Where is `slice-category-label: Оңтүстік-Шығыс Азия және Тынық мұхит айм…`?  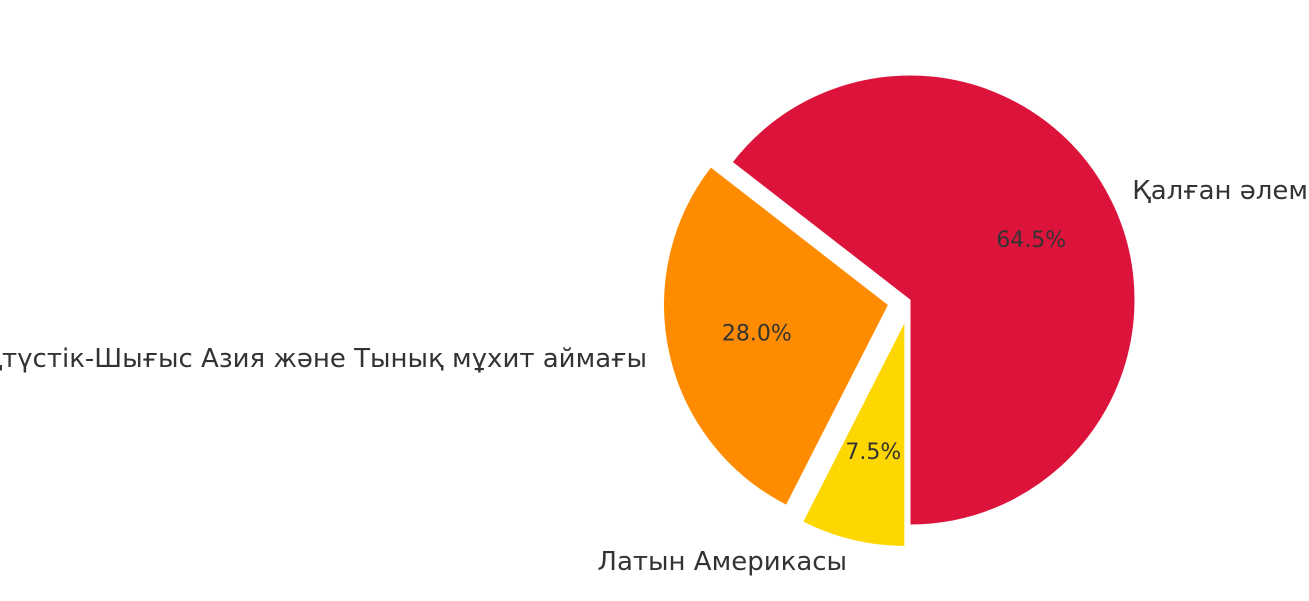
slice-category-label: Оңтүстік-Шығыс Азия және Тынық мұхит айм… is located at coordinates (323, 359).